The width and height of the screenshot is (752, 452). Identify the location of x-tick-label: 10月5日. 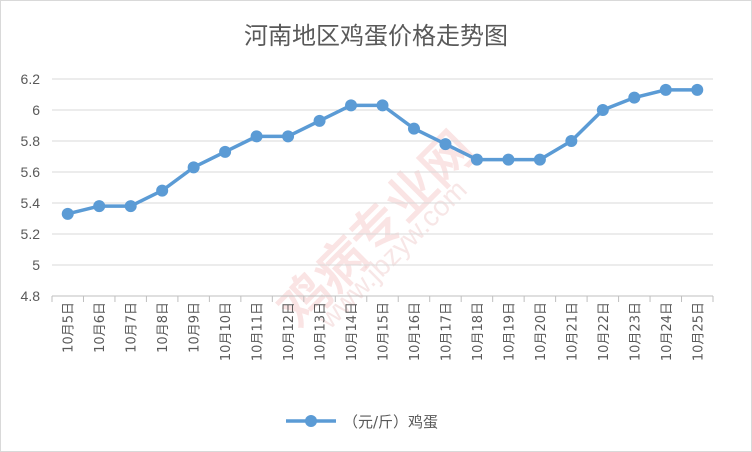
(69, 327).